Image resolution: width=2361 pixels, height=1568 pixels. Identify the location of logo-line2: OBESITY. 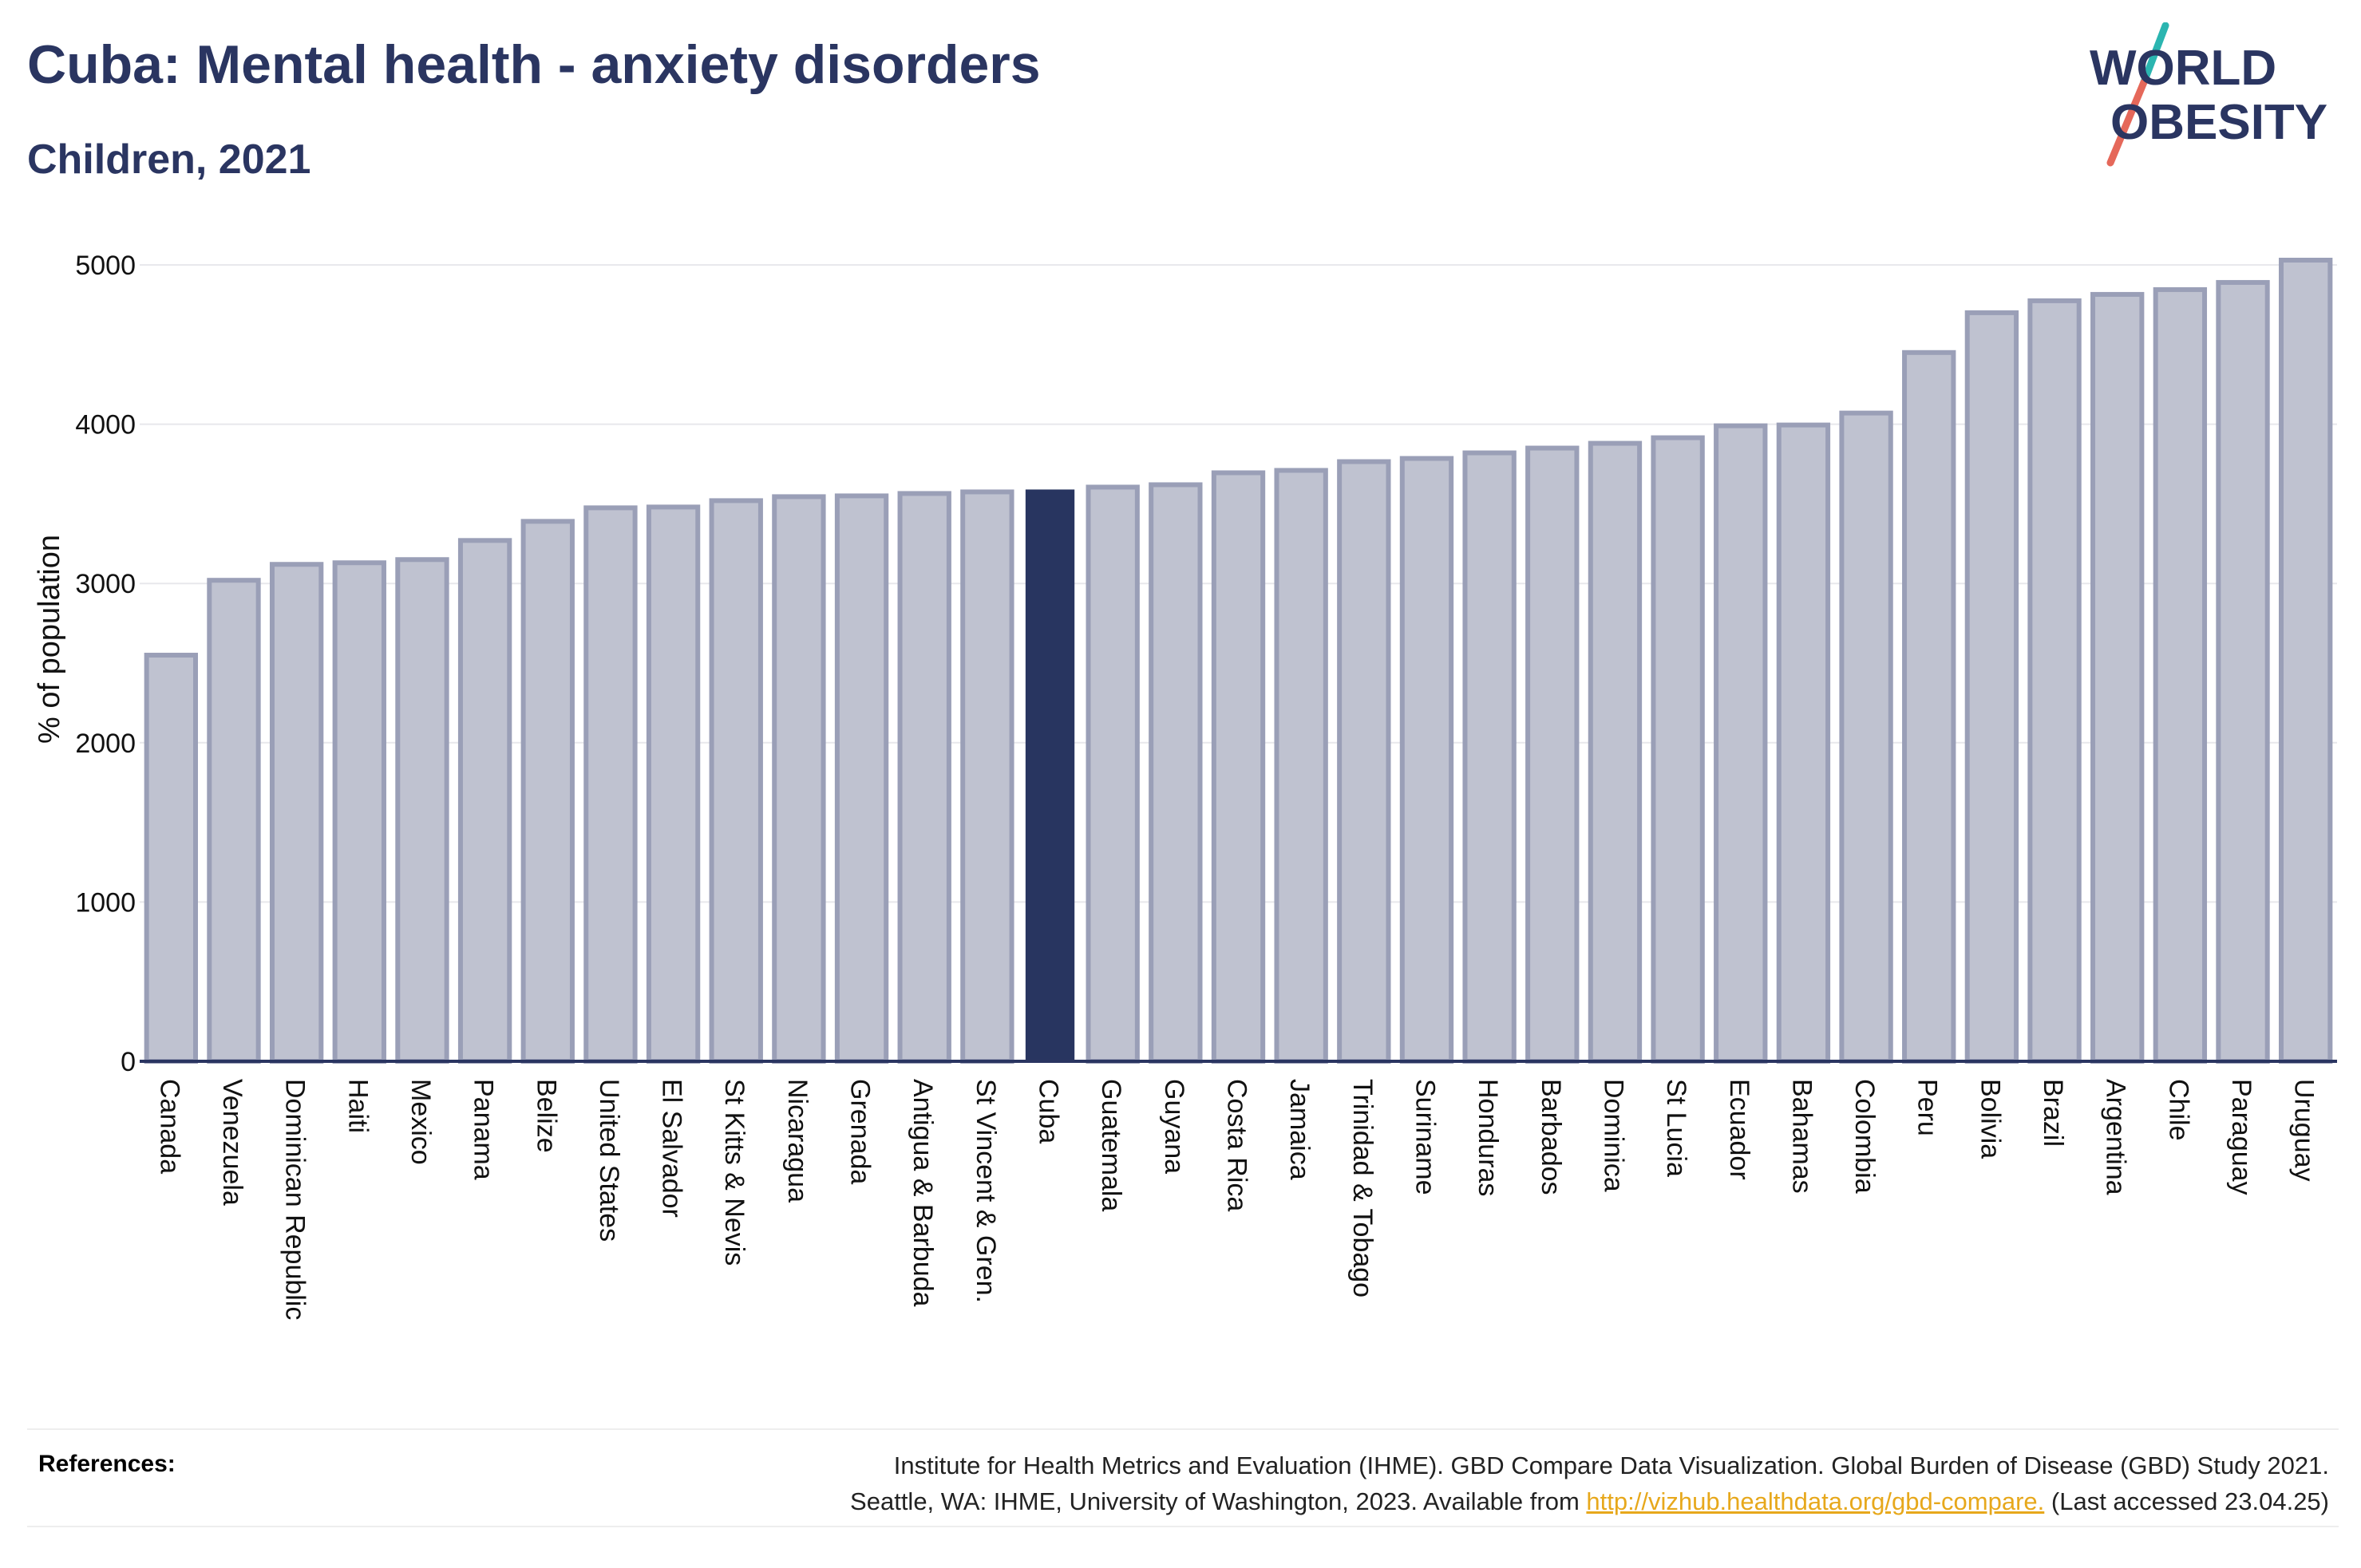
(2218, 122).